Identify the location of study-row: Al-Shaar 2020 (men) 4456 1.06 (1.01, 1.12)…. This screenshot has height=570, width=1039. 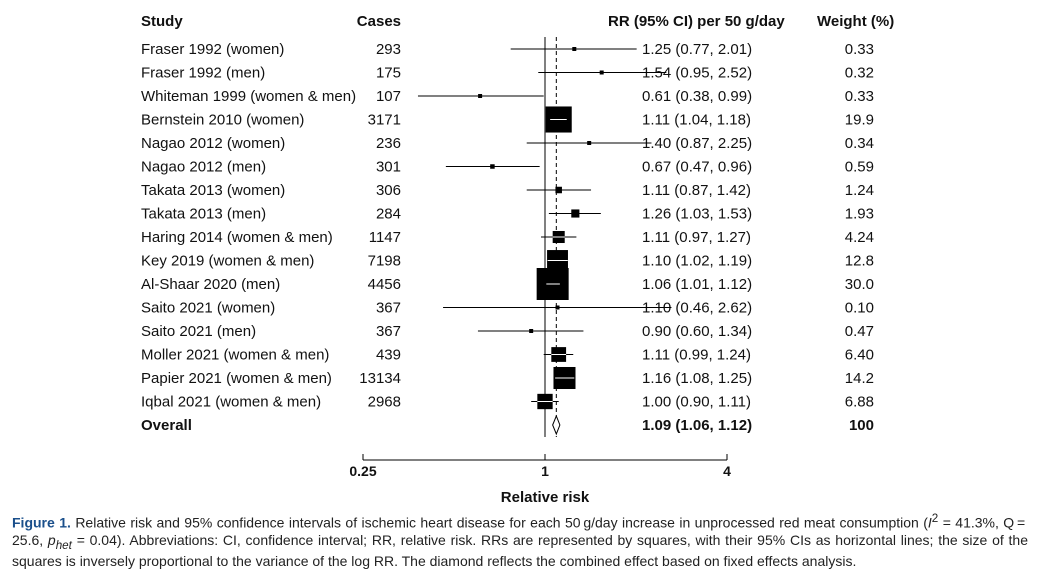
(507, 284).